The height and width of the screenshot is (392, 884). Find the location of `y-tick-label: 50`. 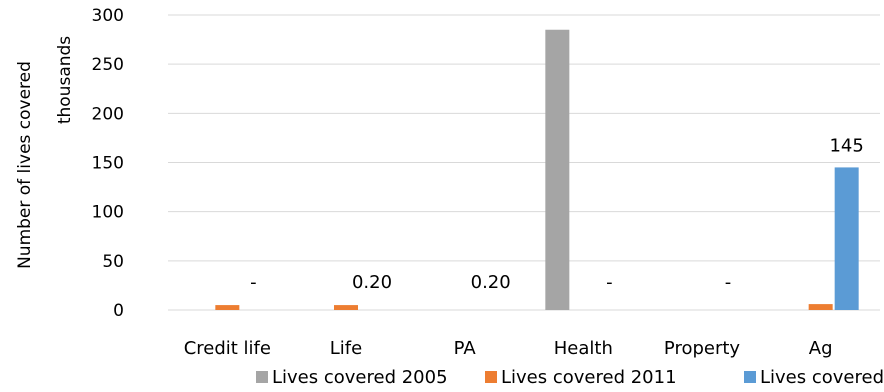

y-tick-label: 50 is located at coordinates (113, 262).